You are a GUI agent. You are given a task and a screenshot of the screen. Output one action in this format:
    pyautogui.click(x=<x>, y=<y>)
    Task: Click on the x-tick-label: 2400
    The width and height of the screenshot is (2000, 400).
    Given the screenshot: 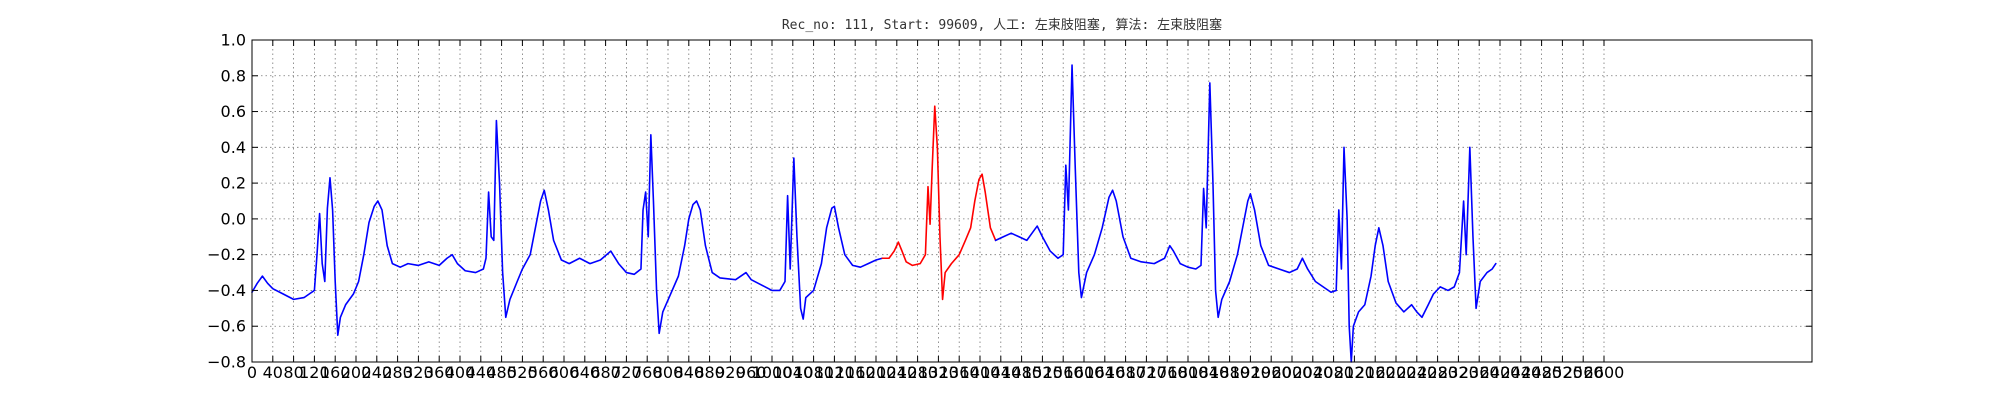 What is the action you would take?
    pyautogui.click(x=1500, y=372)
    